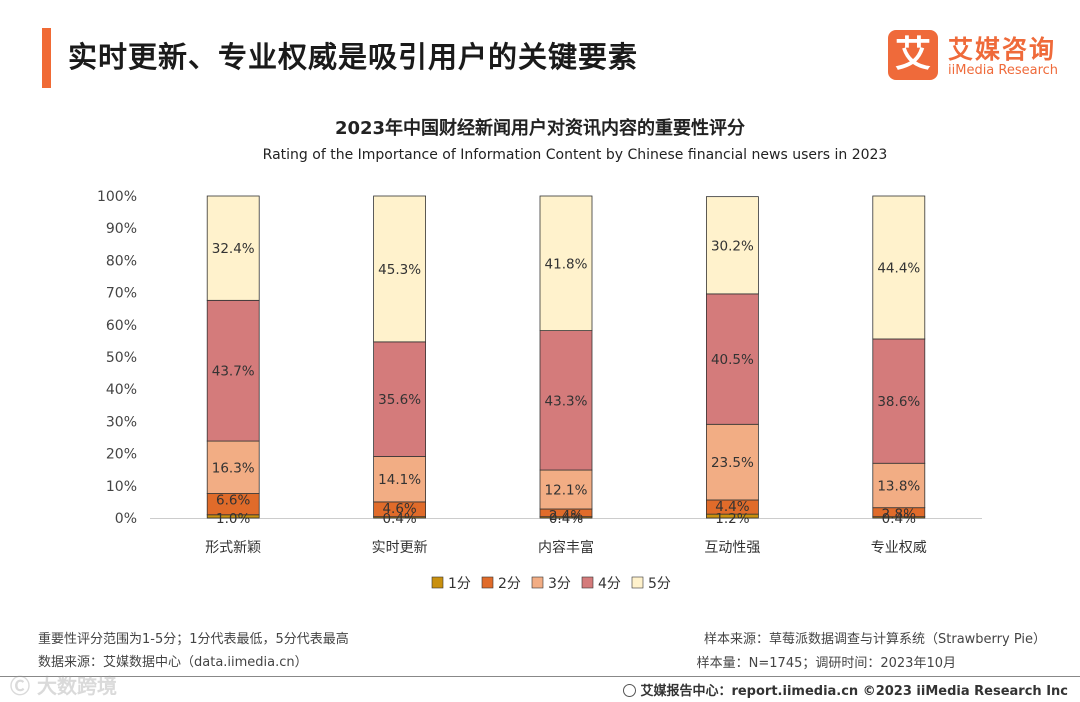  I want to click on logo-en-text: iiMedia Research, so click(1003, 70).